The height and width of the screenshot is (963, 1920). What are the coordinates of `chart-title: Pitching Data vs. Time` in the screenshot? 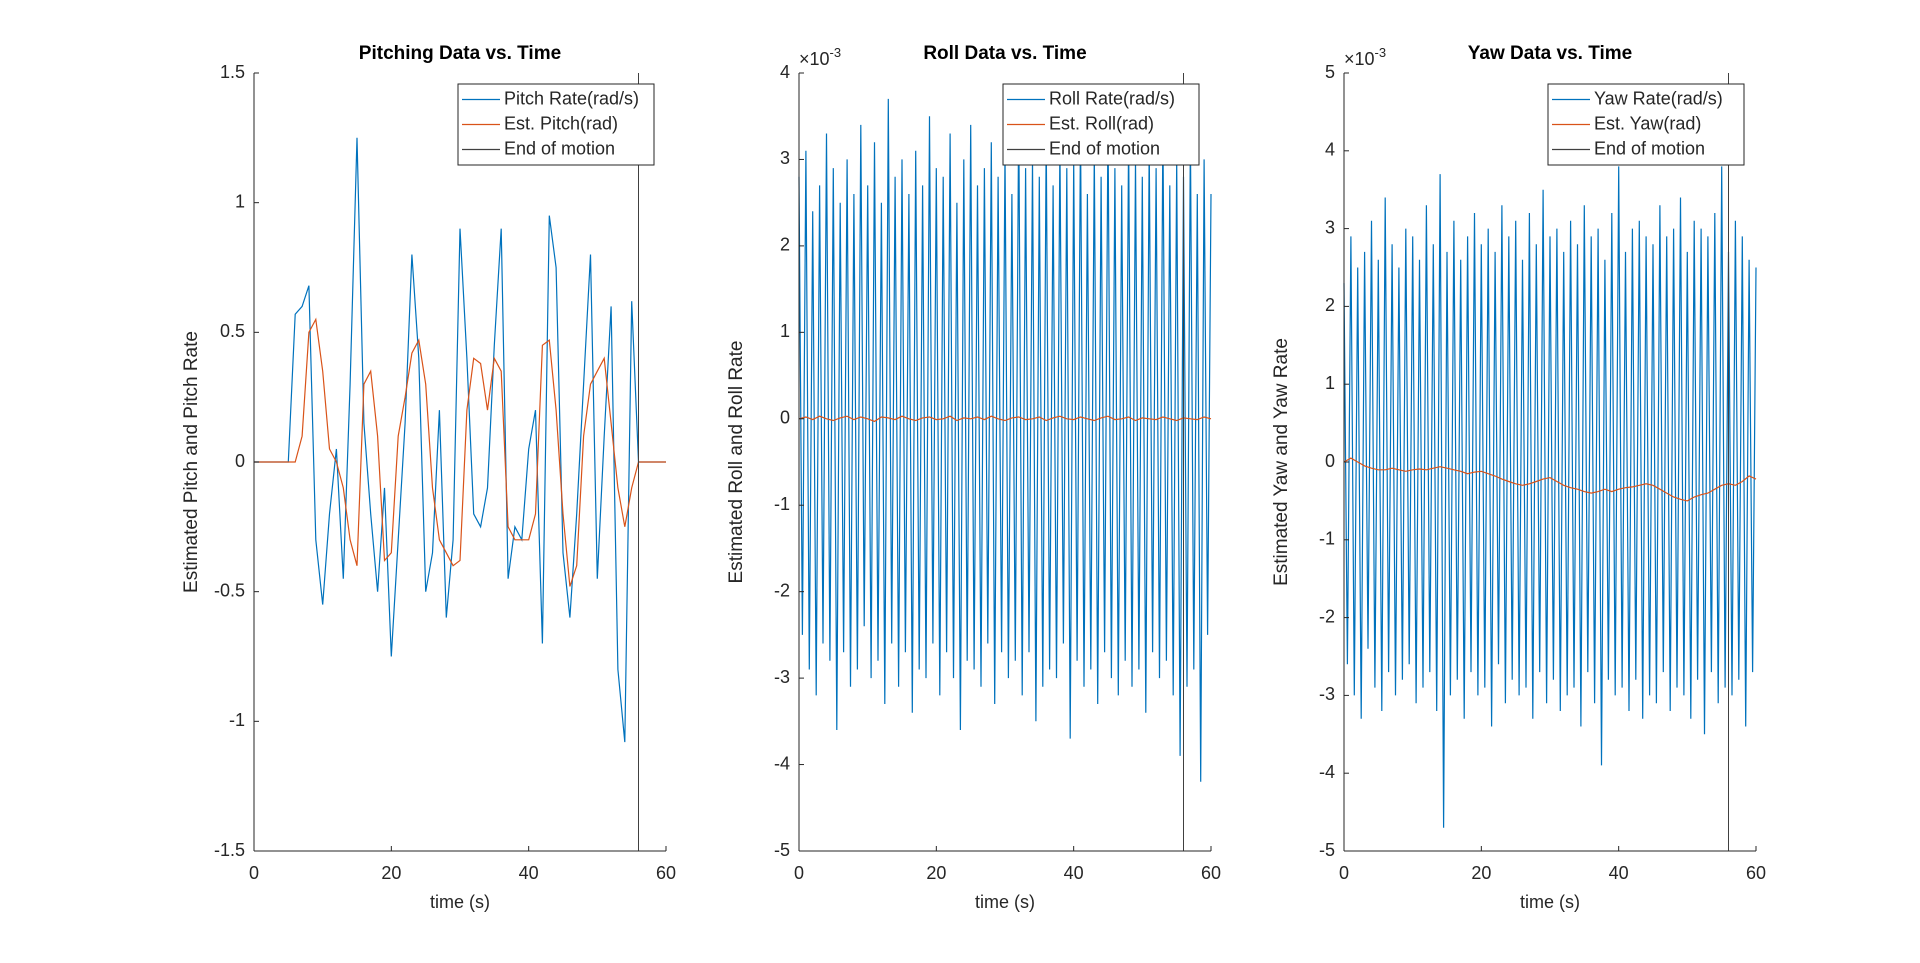 It's located at (460, 53).